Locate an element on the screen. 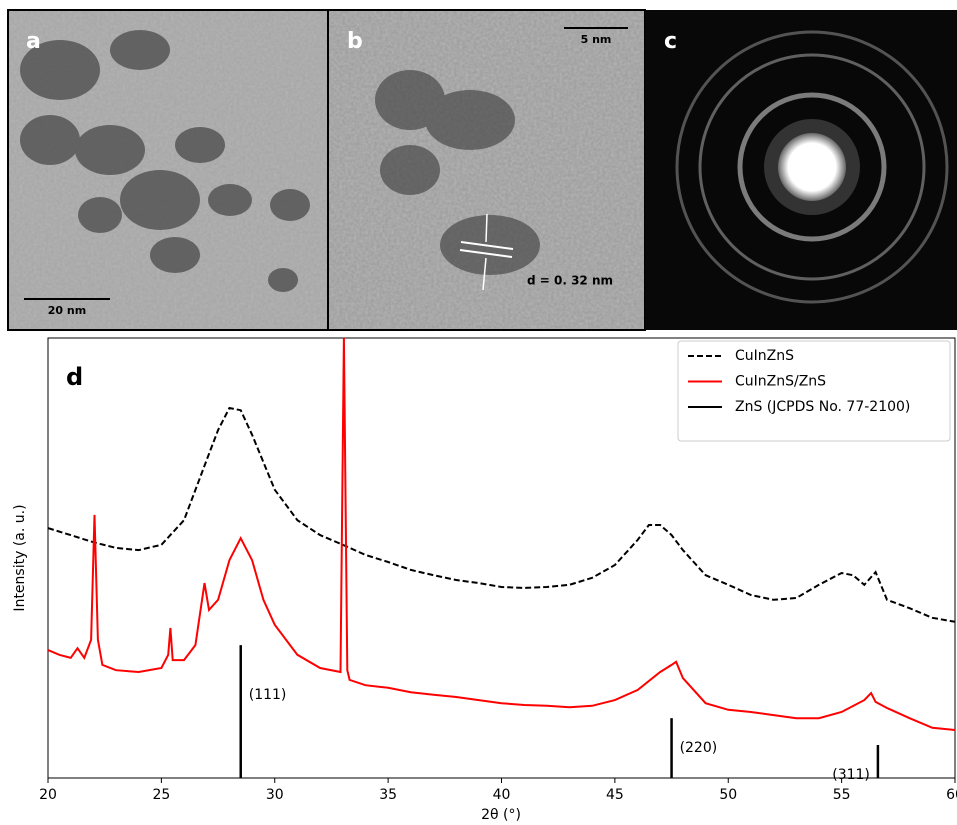 The height and width of the screenshot is (825, 957). reference-label: (311) is located at coordinates (851, 775).